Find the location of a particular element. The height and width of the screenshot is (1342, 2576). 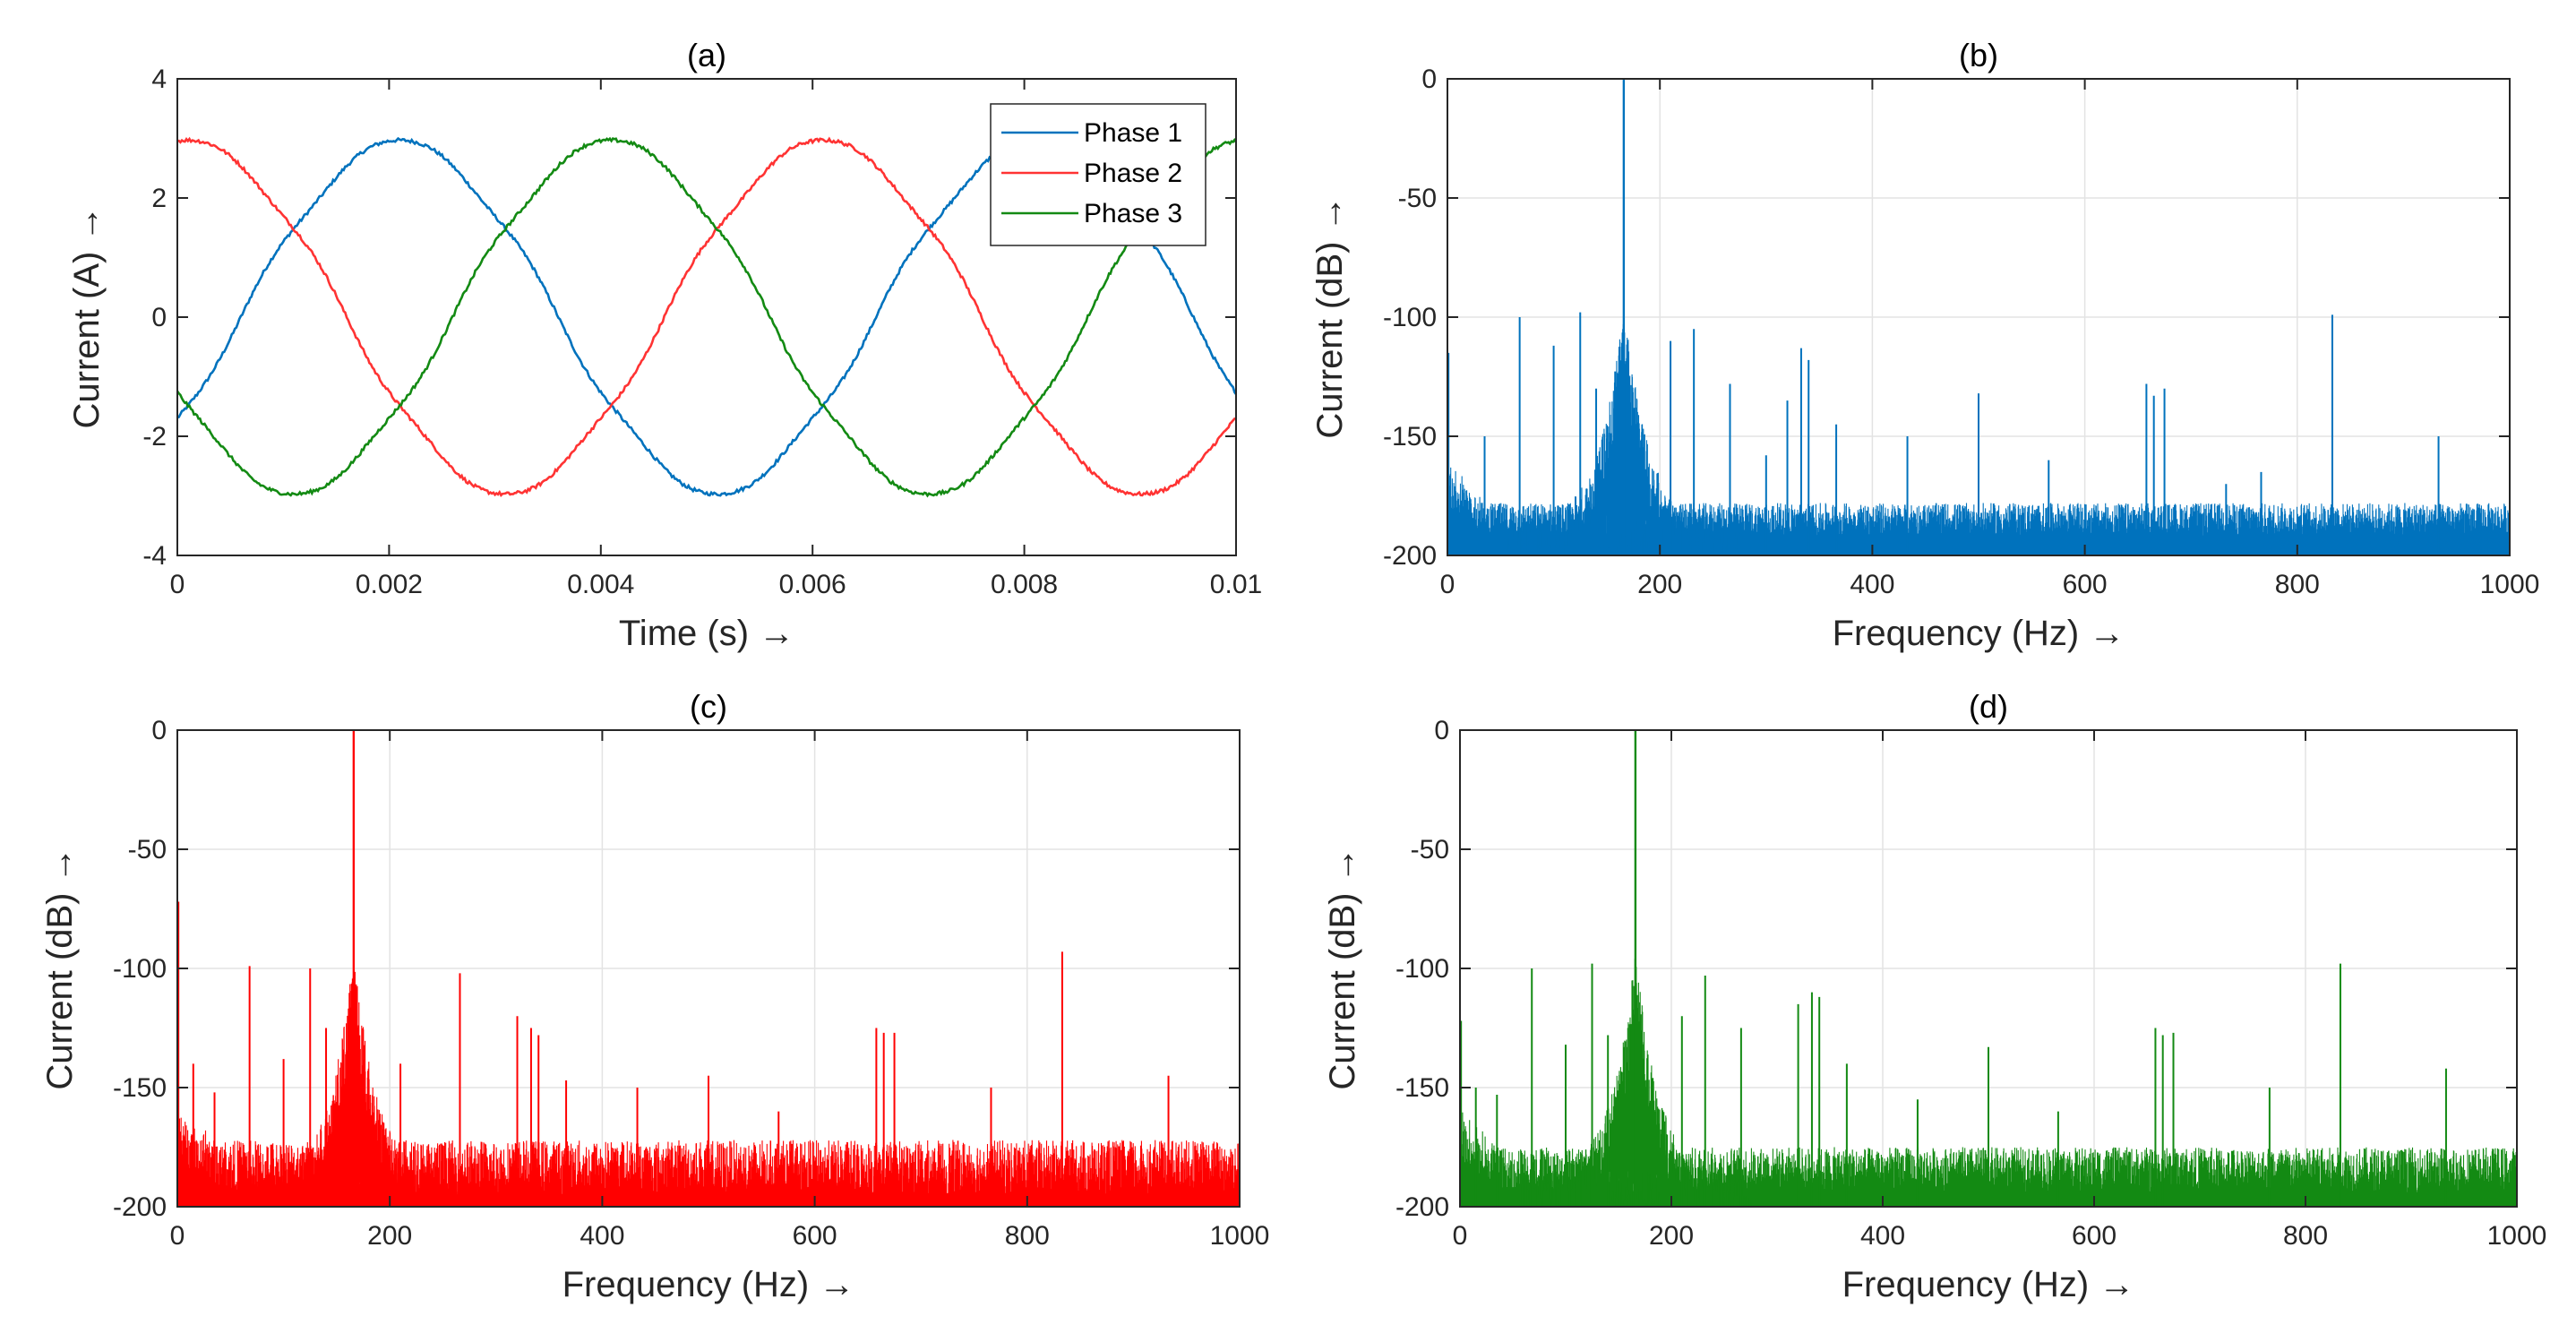

x-tick-label: 0.01 is located at coordinates (1236, 584).